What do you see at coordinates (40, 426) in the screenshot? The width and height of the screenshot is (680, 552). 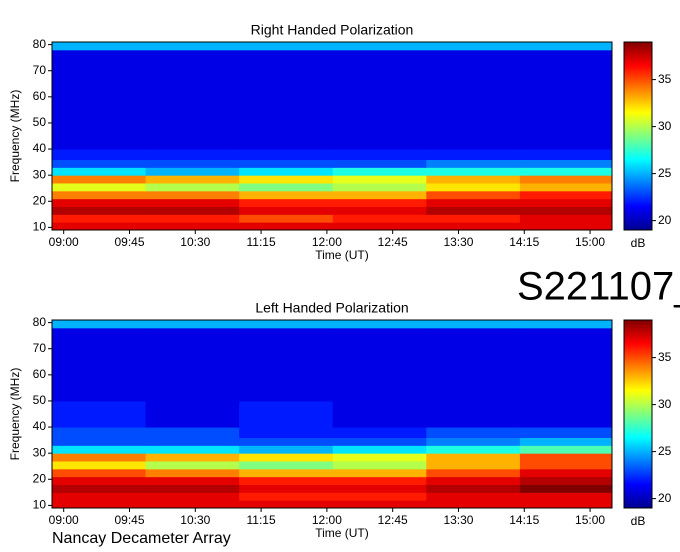 I see `y-tick-label: 40` at bounding box center [40, 426].